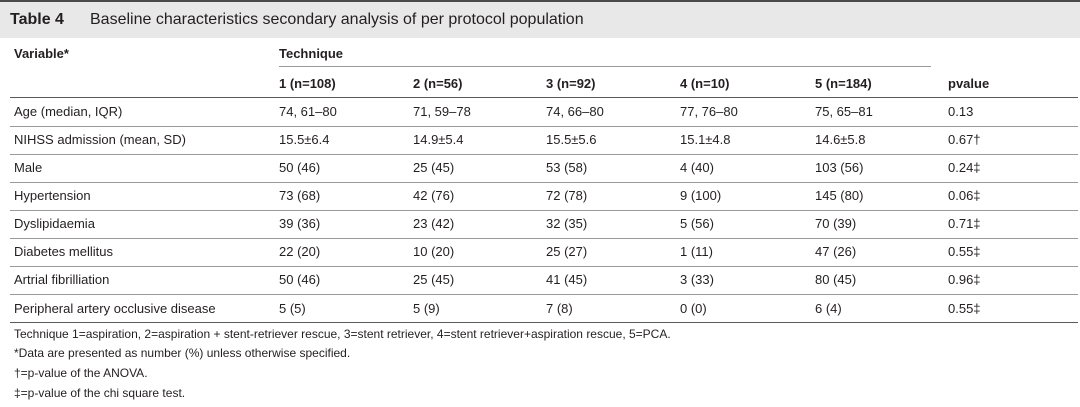  What do you see at coordinates (567, 167) in the screenshot?
I see `row-value-3: 53 (58)` at bounding box center [567, 167].